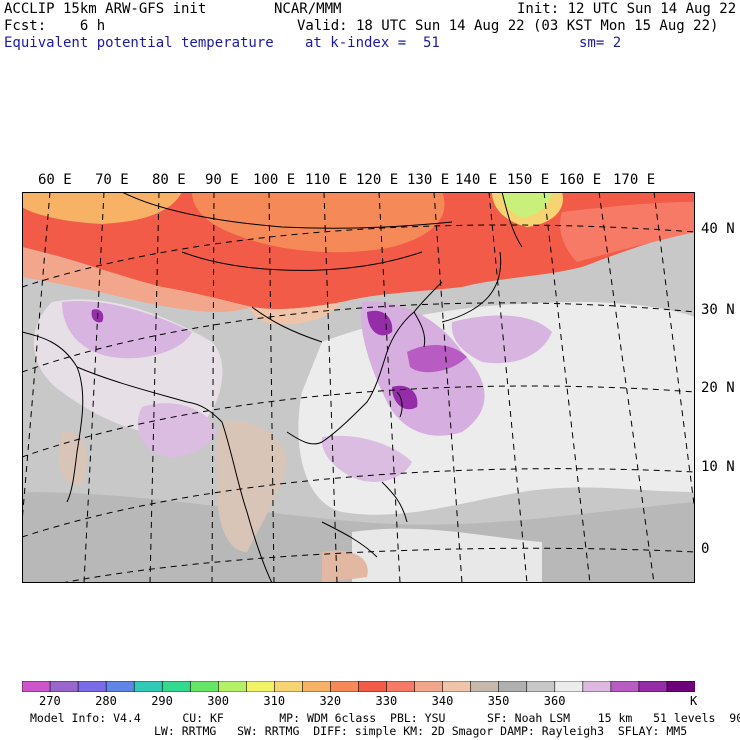 This screenshot has height=740, width=740. What do you see at coordinates (501, 339) in the screenshot?
I see `theta-e-365-northwest-pacific` at bounding box center [501, 339].